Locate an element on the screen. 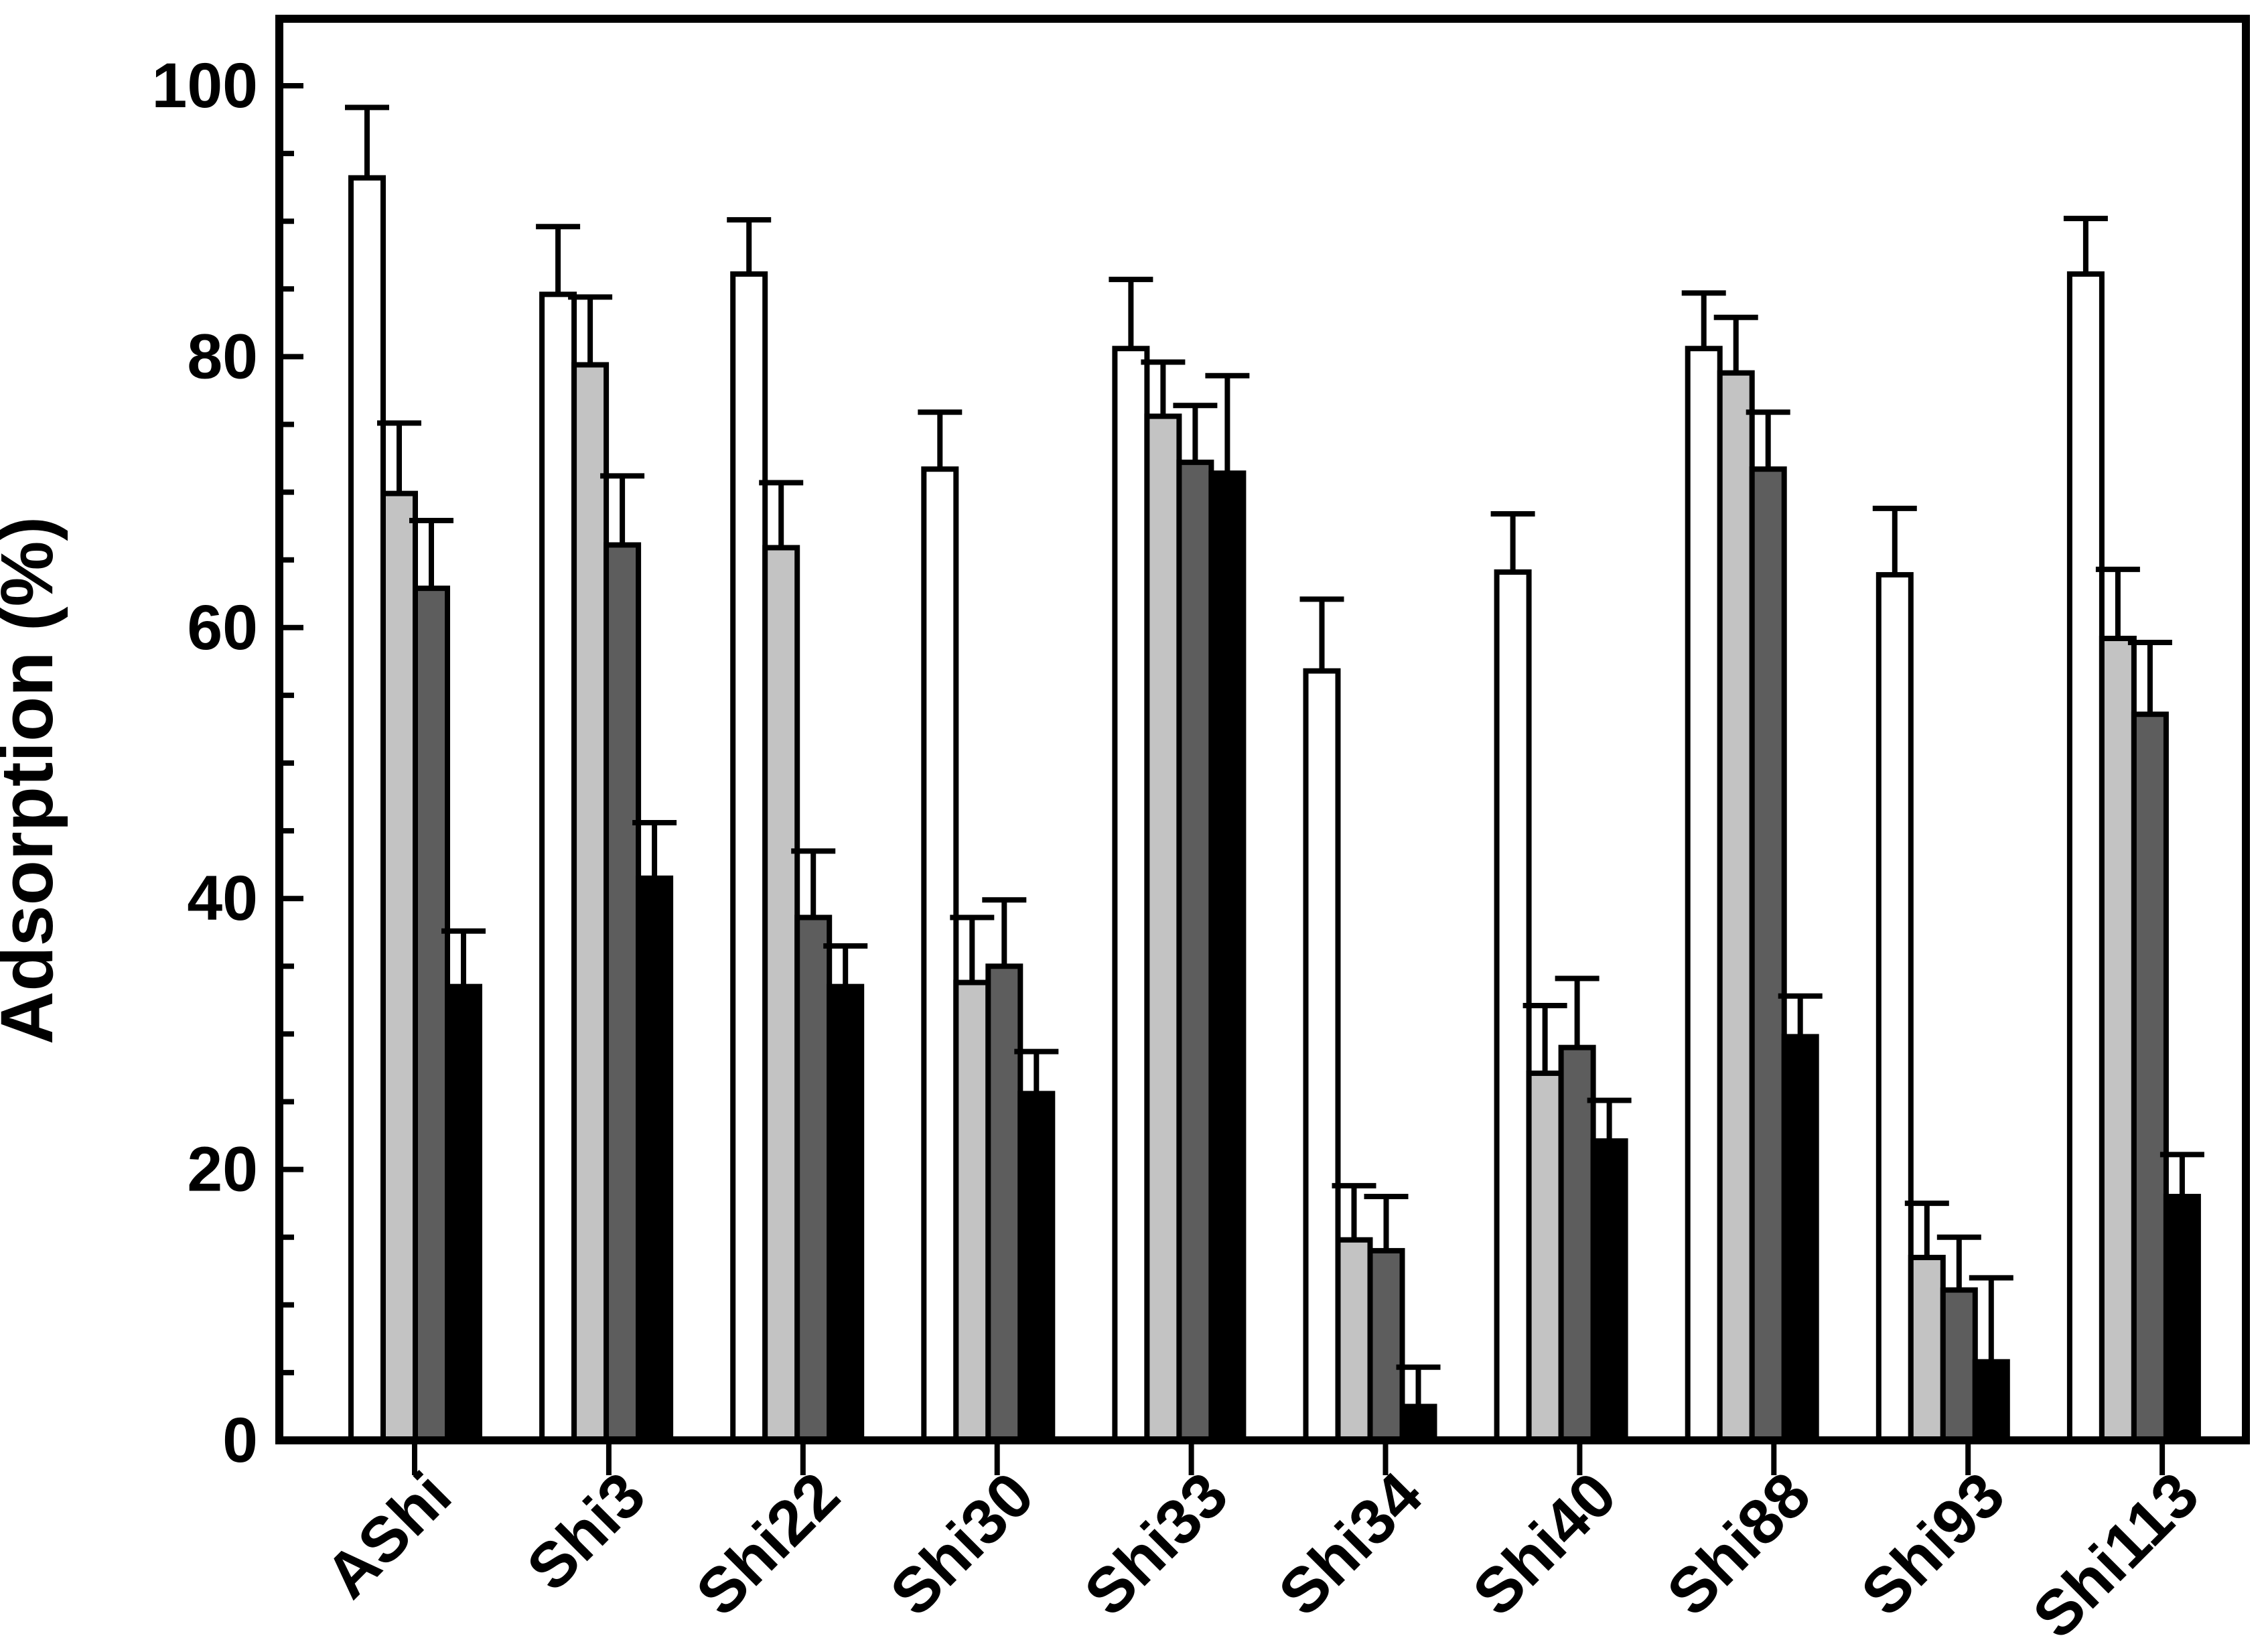 The image size is (2268, 1640). x-category-label-Shi40: Shi40 is located at coordinates (1545, 1544).